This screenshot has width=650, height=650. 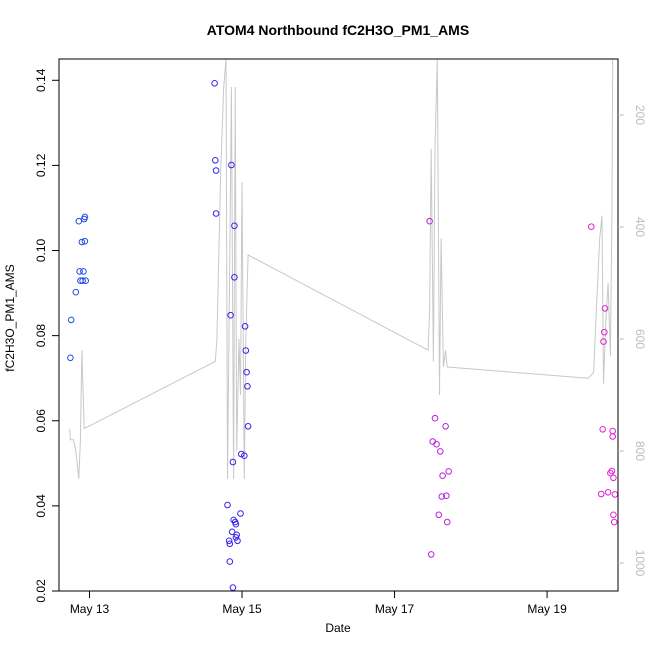 What do you see at coordinates (338, 30) in the screenshot?
I see `chart-title: ATOM4 Northbound fC2H3O_PM1_AMS` at bounding box center [338, 30].